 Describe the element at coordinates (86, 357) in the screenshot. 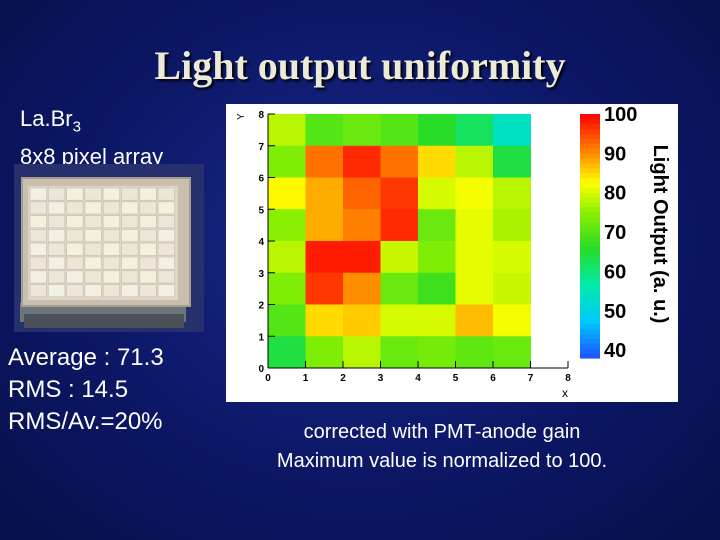

I see `stat-average: Average : 71.3` at that location.